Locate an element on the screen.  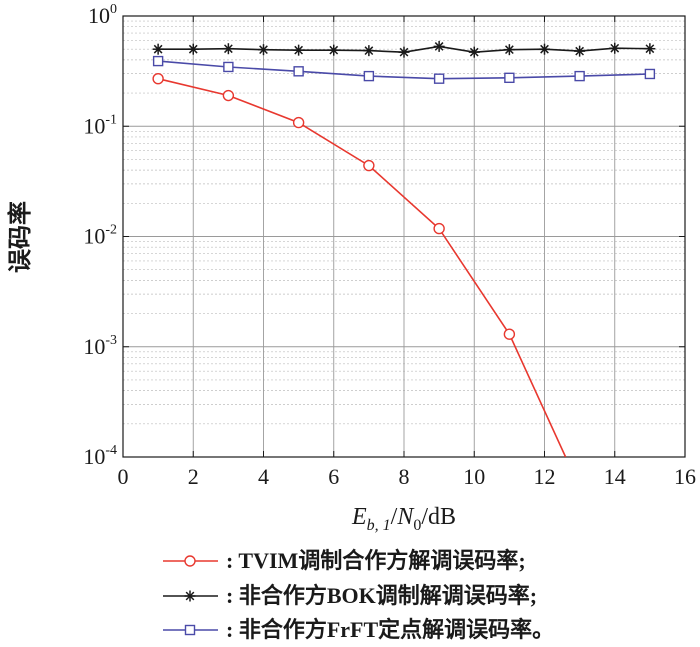
legend-item: : 非合作方FrFT定点解调误码率。 is located at coordinates (358, 629).